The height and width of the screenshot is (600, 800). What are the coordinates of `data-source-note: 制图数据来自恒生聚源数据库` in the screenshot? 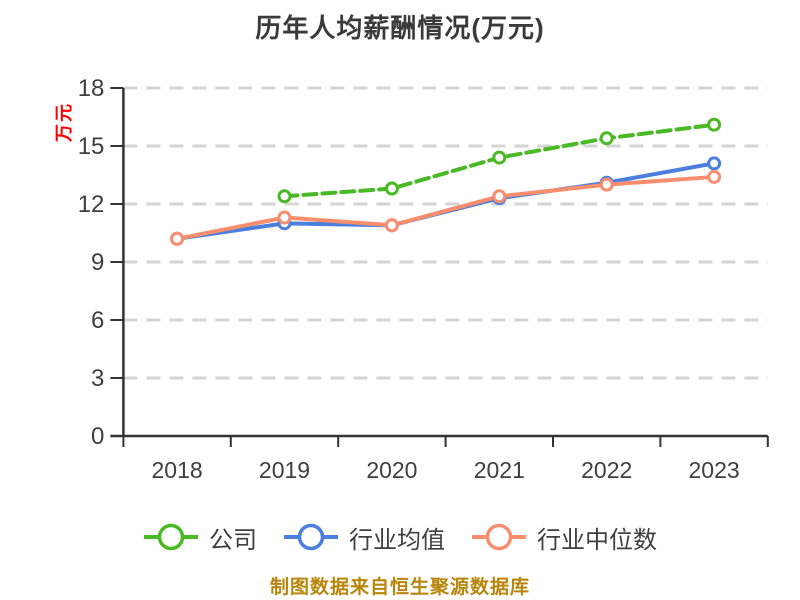 It's located at (399, 587).